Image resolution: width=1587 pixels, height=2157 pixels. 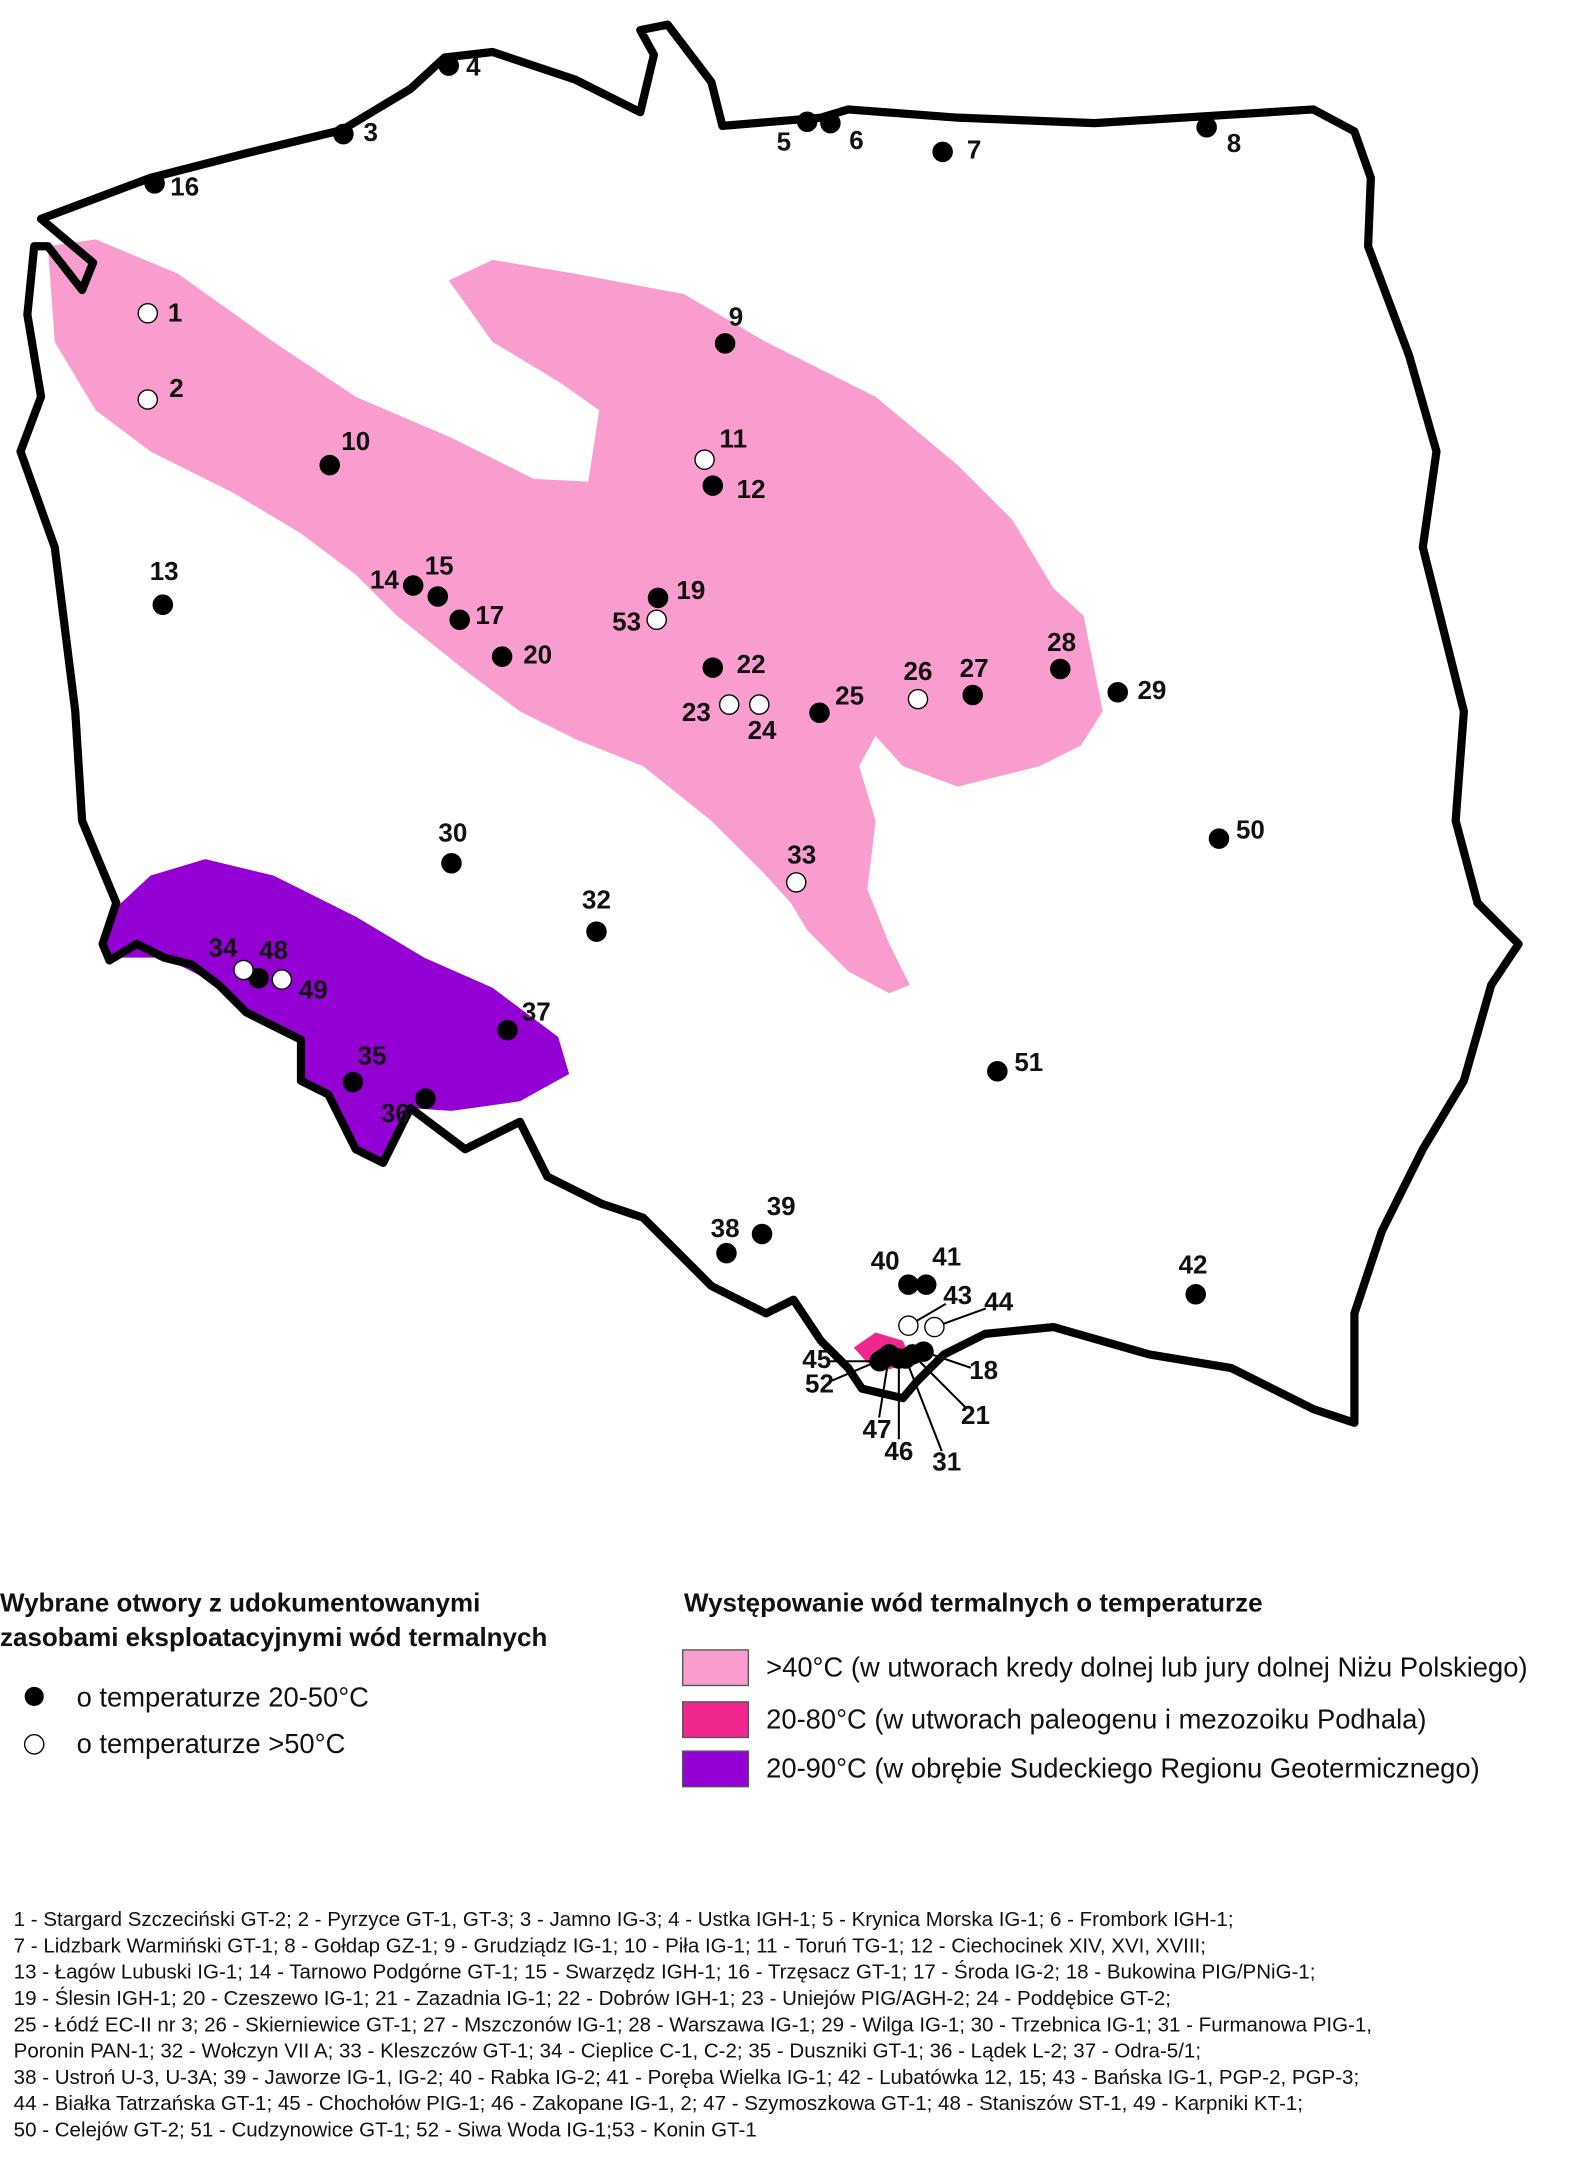 What do you see at coordinates (877, 1429) in the screenshot?
I see `well-label: 47` at bounding box center [877, 1429].